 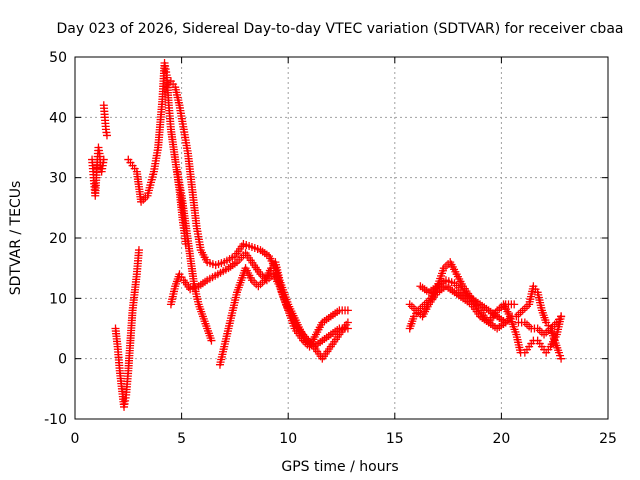 I want to click on series-arc-l, so click(x=532, y=328).